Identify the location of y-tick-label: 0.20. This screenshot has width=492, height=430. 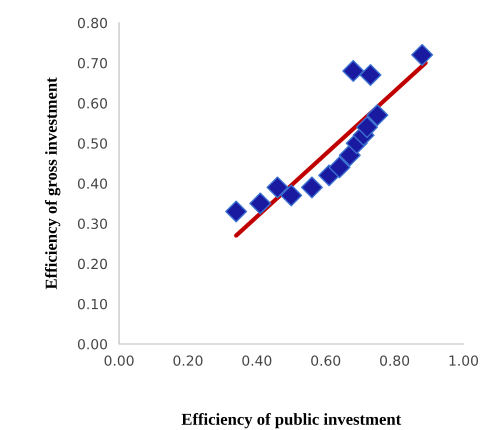
(93, 264).